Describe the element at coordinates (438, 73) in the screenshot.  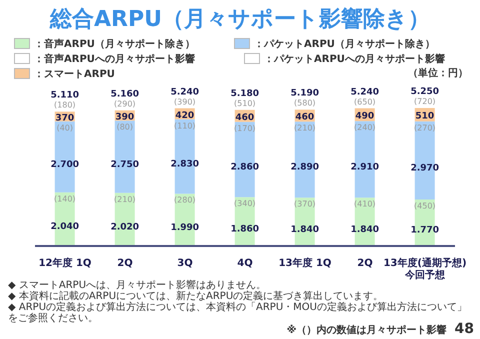
I see `text: （単位：円）` at that location.